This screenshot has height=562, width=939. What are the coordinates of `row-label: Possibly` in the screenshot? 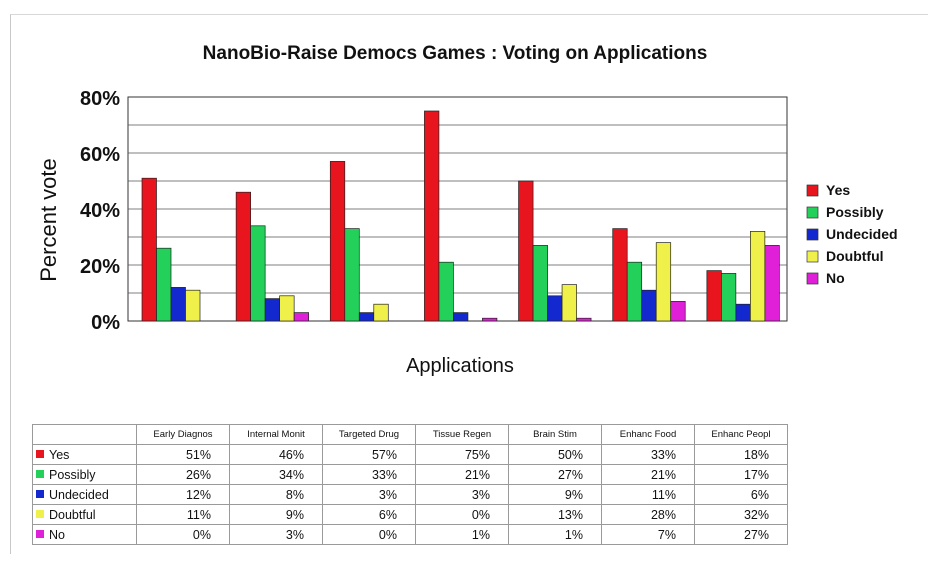 It's located at (72, 474).